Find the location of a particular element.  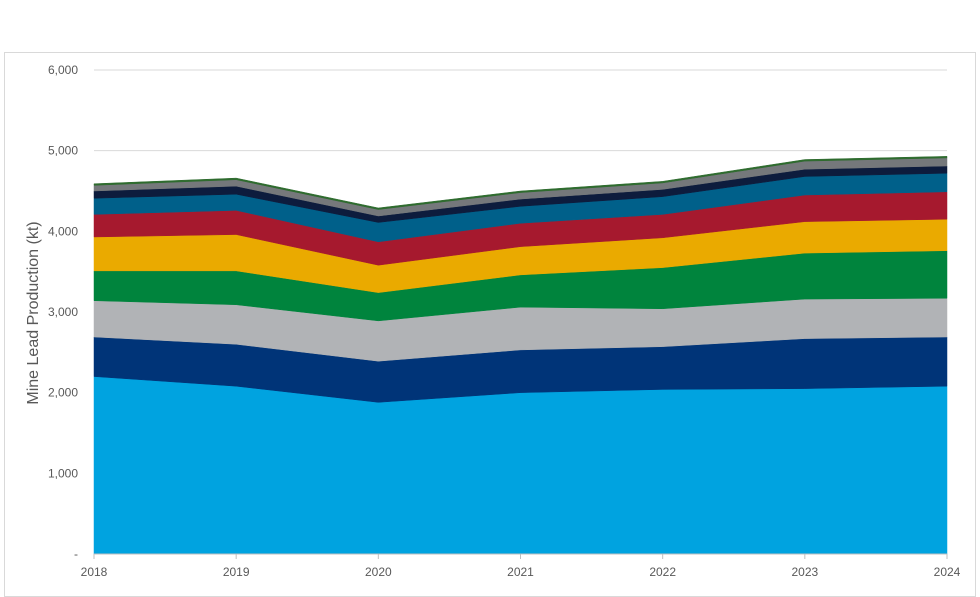

x-tick-label: 2024 is located at coordinates (947, 572).